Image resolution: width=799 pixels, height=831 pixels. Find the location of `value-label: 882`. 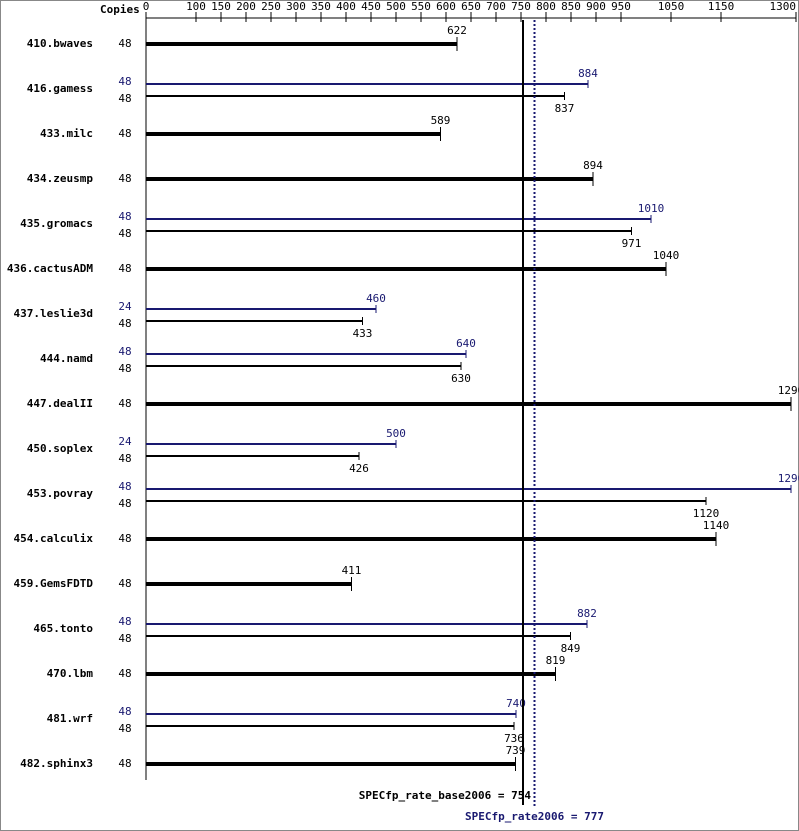

value-label: 882 is located at coordinates (587, 613).